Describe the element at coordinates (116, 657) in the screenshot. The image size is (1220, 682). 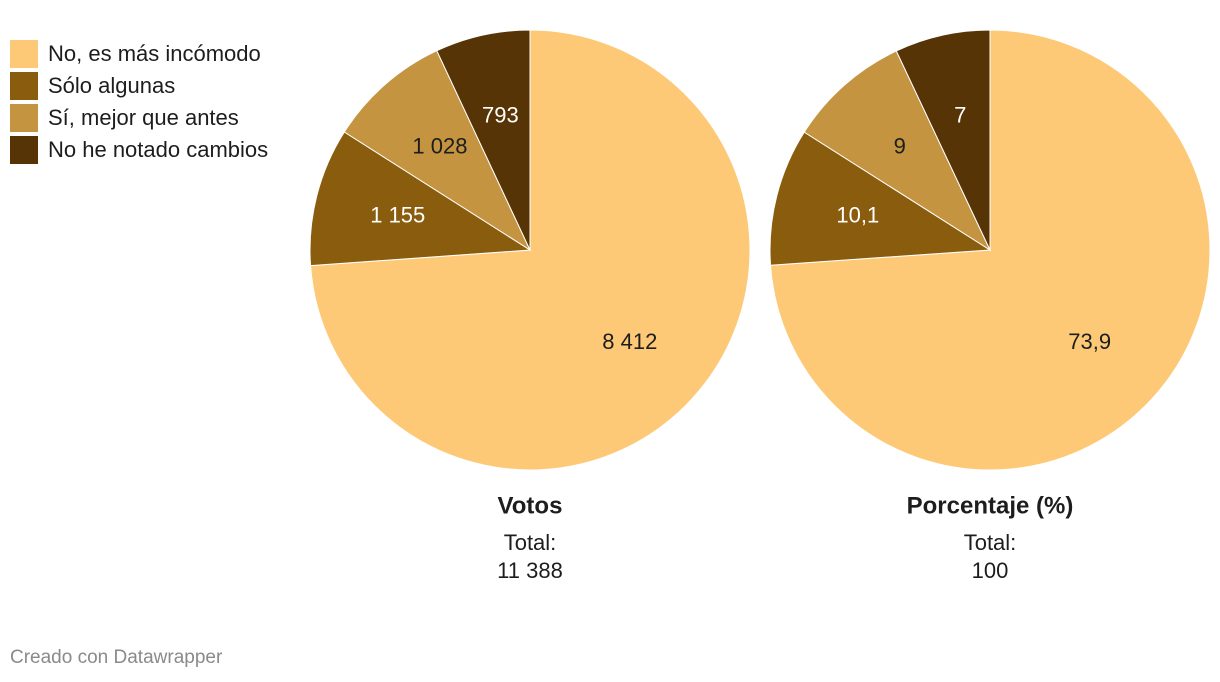
I see `footer: Creado con Datawrapper` at that location.